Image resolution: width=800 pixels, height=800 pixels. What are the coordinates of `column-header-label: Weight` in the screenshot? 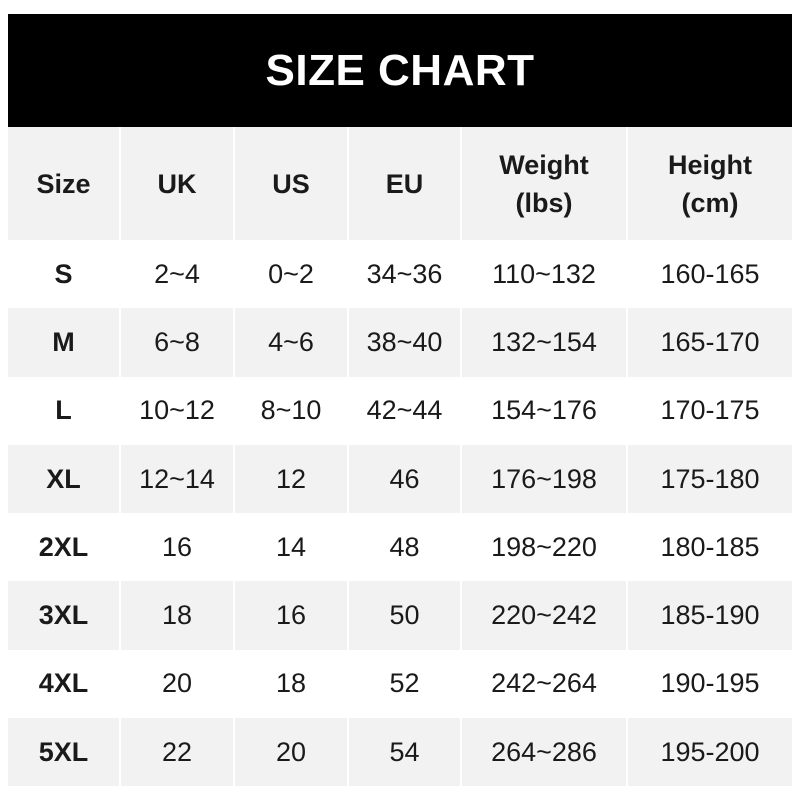 It's located at (544, 164).